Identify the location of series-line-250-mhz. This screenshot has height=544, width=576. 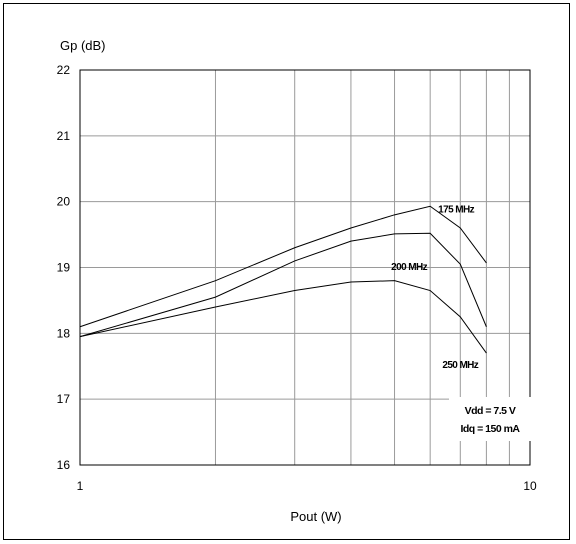
(283, 317).